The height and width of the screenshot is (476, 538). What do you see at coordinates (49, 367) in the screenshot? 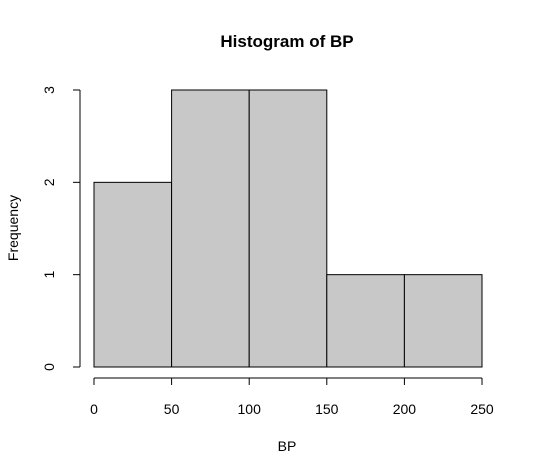
I see `y-tick-label-0: 0` at bounding box center [49, 367].